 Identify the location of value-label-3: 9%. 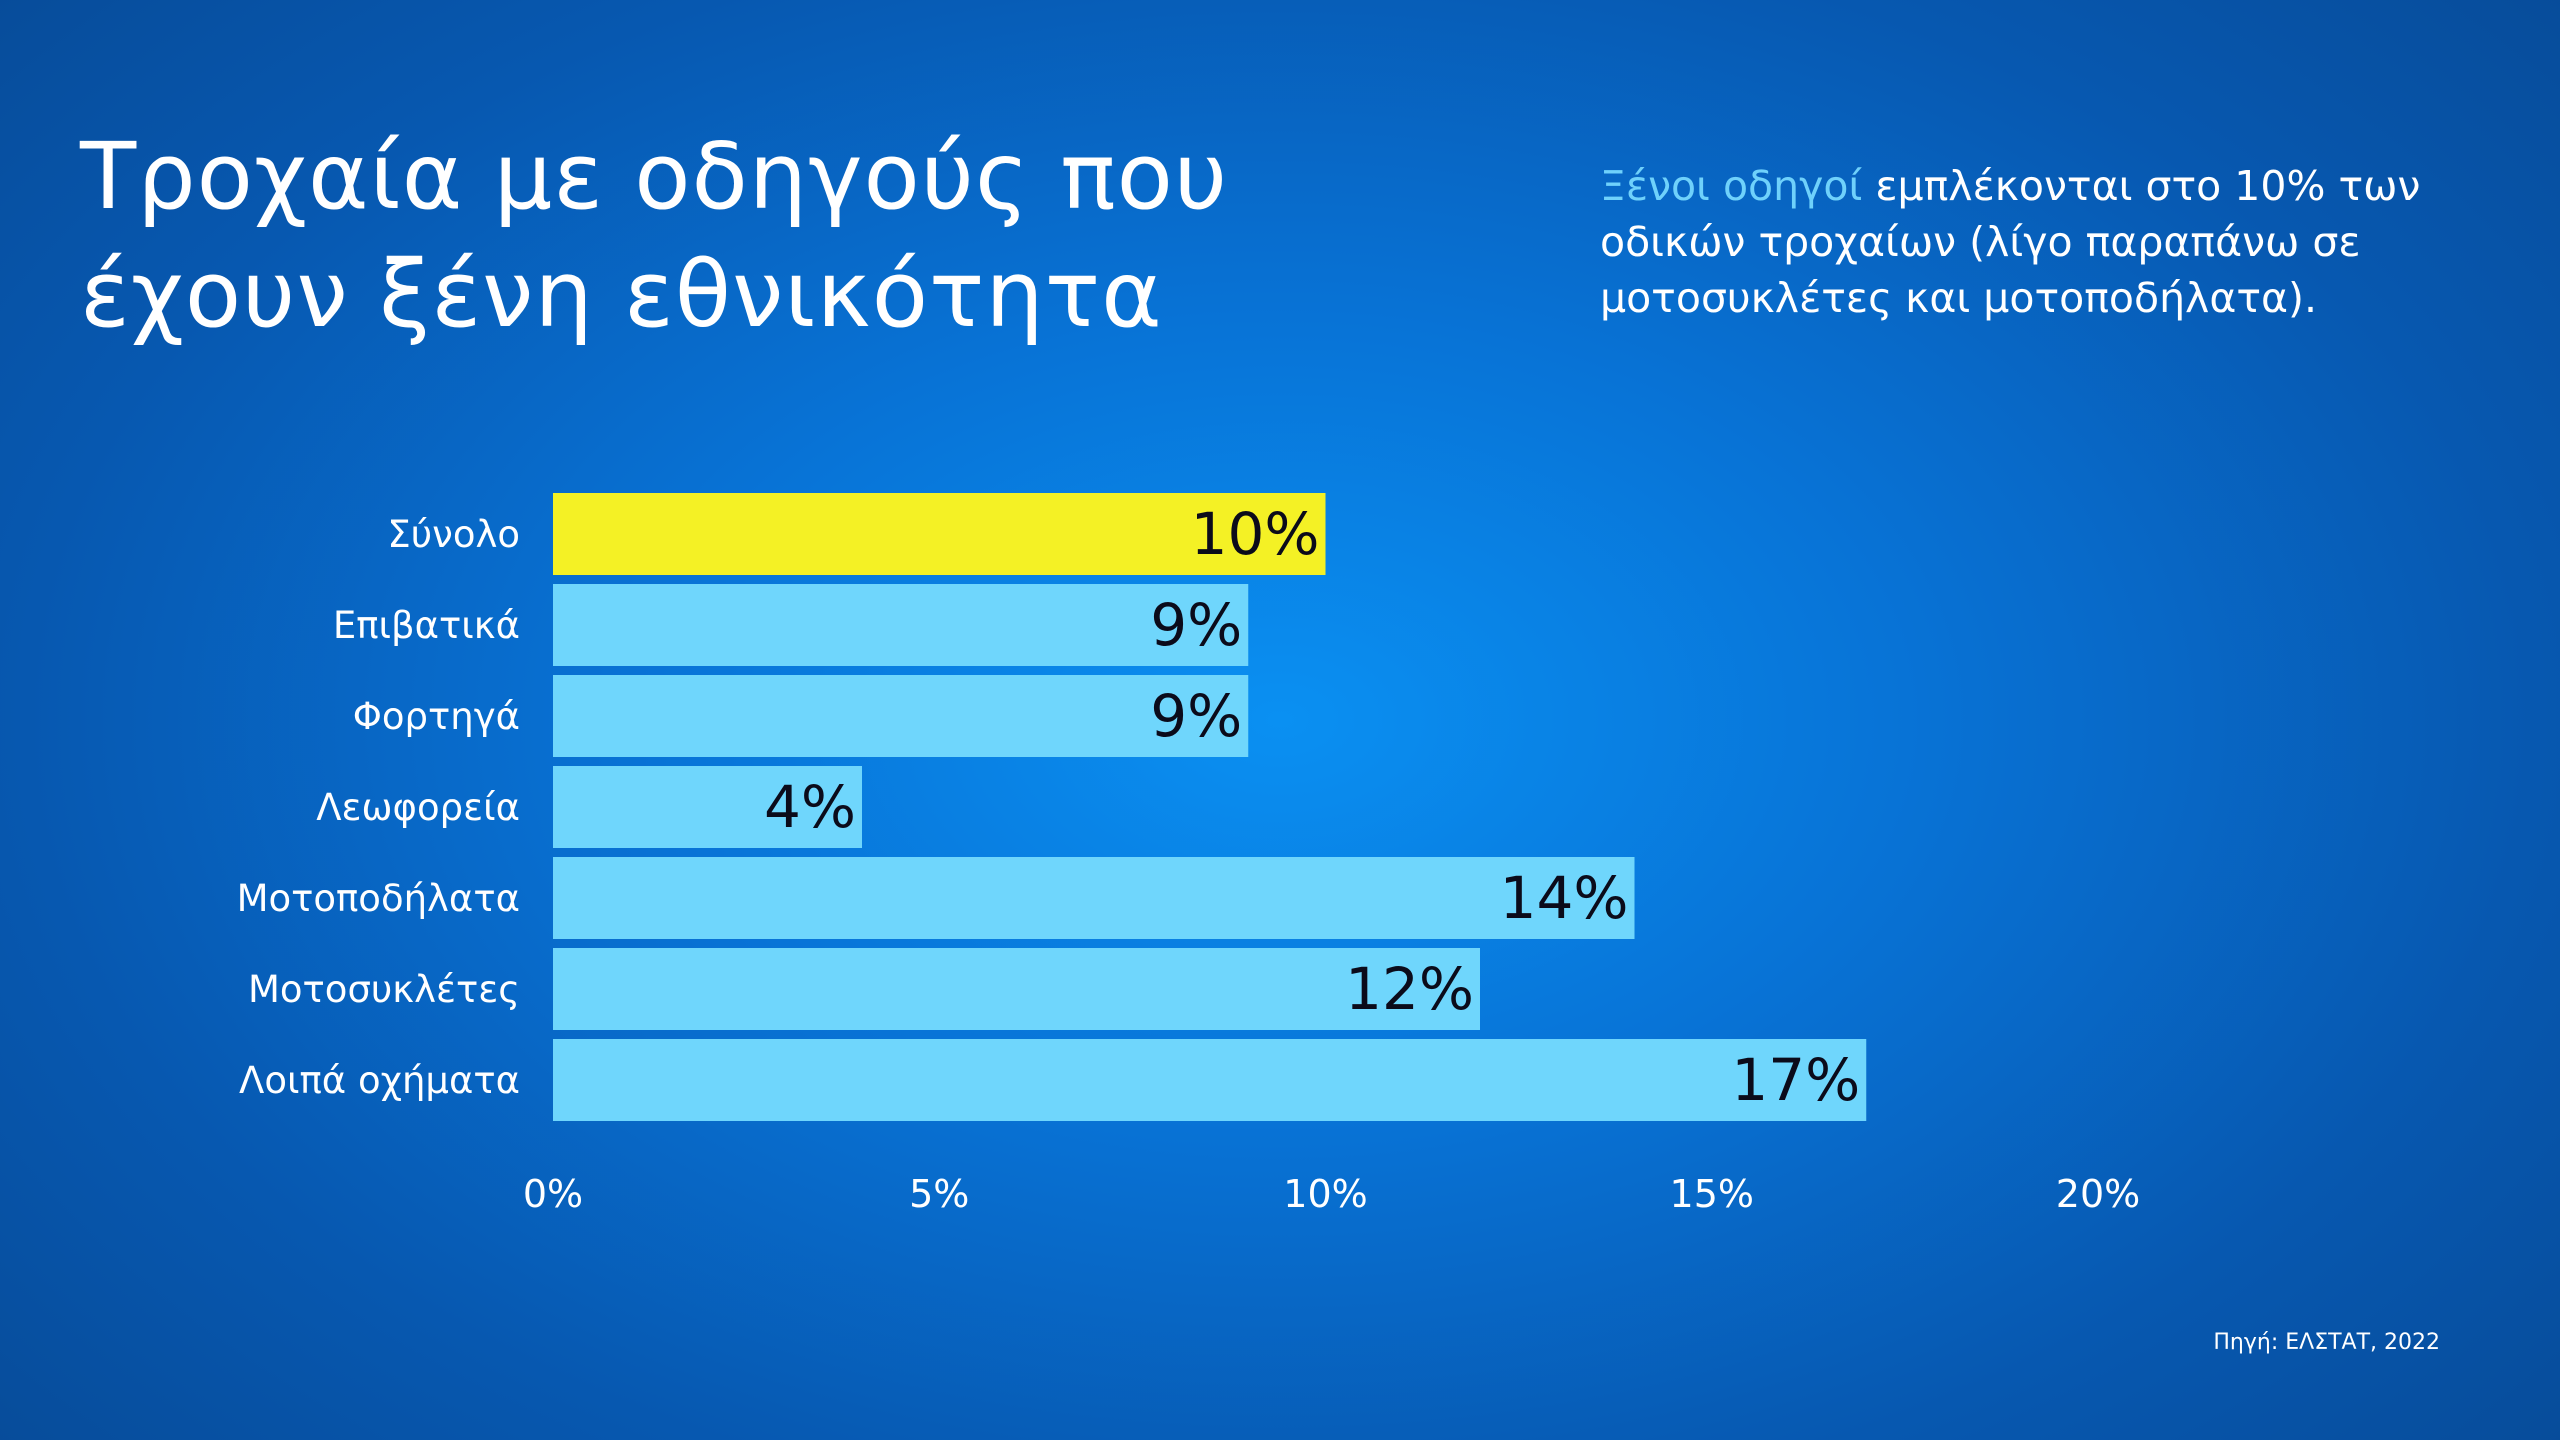
(1196, 716).